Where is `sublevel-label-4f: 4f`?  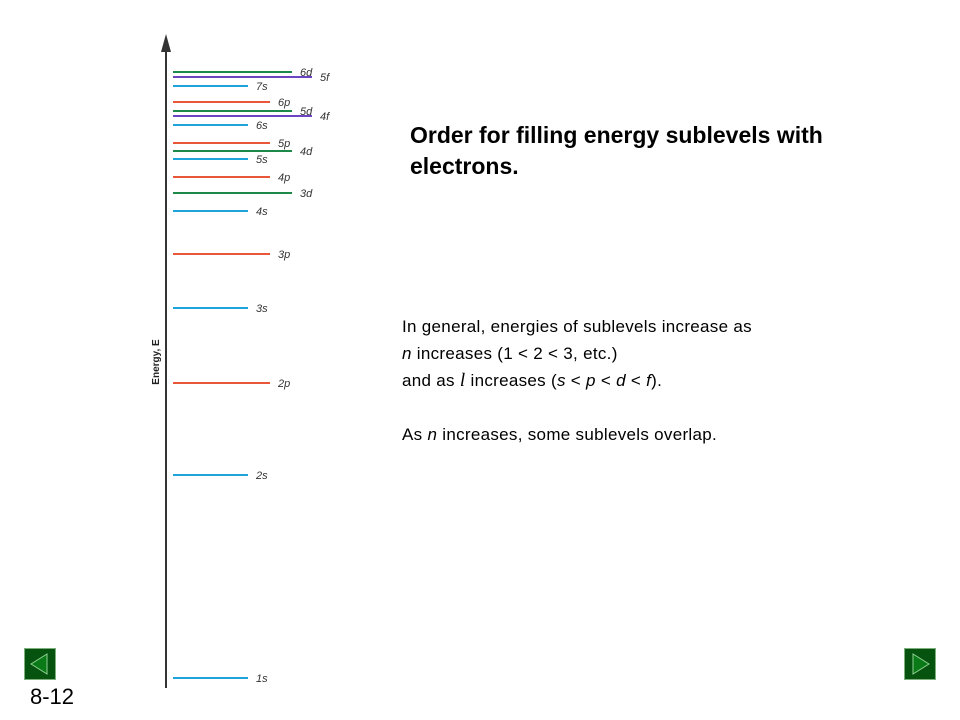
sublevel-label-4f: 4f is located at coordinates (325, 117).